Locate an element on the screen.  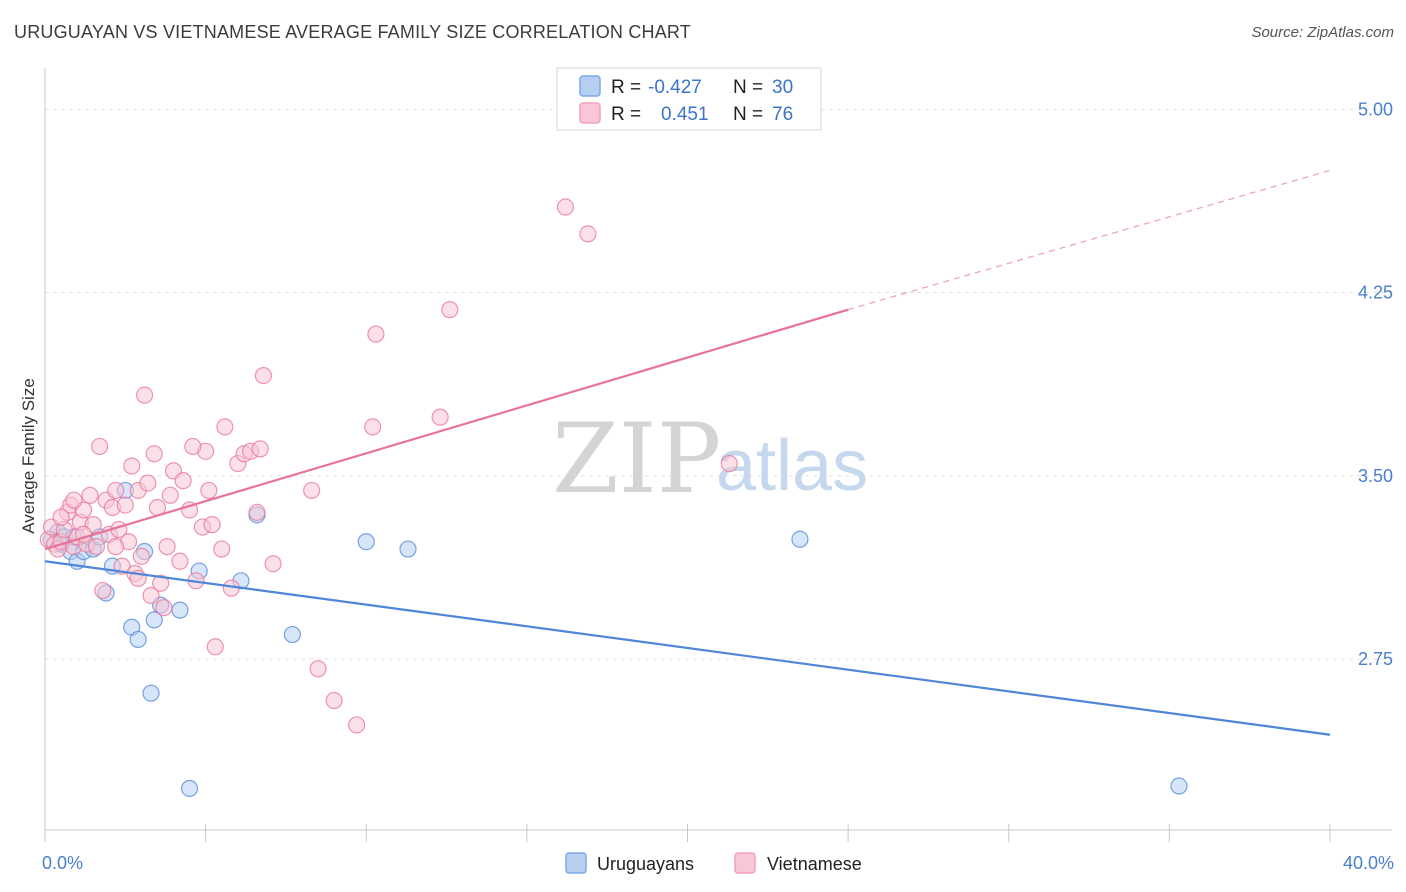
y-axis-label: Average Family Size is located at coordinates (28, 456).